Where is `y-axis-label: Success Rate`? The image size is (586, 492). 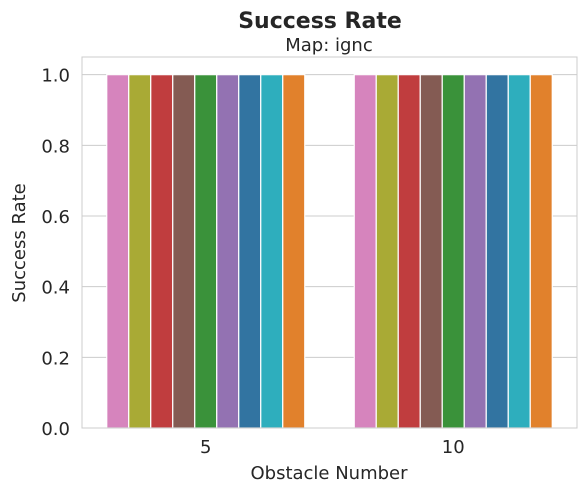 y-axis-label: Success Rate is located at coordinates (19, 242).